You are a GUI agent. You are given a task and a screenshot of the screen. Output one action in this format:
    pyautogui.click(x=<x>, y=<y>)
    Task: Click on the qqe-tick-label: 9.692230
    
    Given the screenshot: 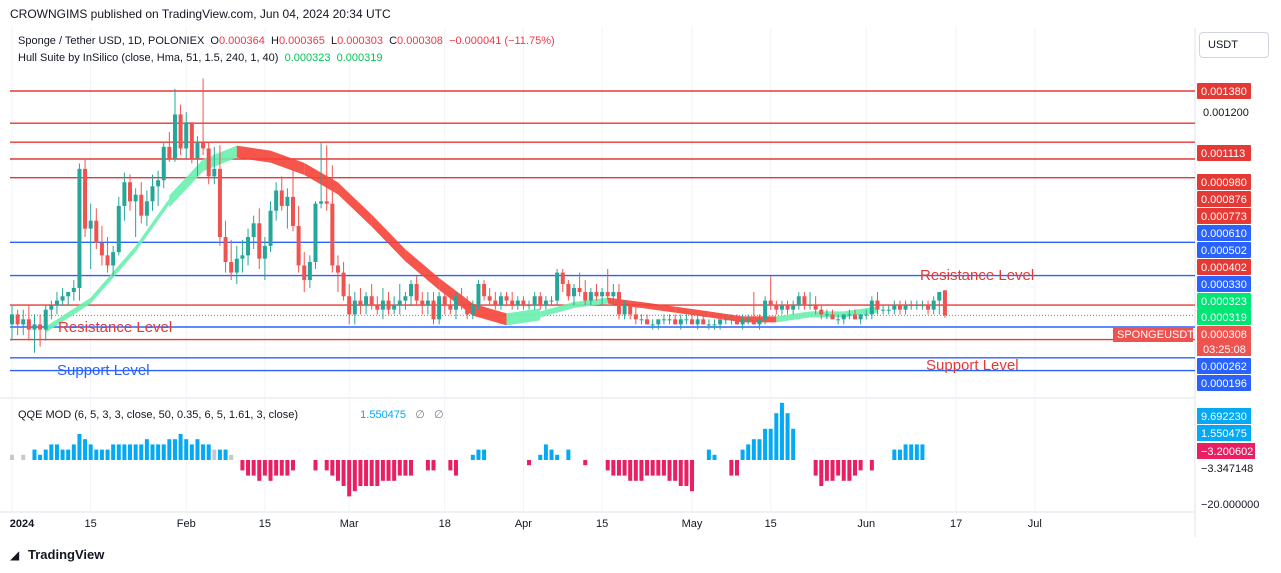 What is the action you would take?
    pyautogui.click(x=1224, y=417)
    